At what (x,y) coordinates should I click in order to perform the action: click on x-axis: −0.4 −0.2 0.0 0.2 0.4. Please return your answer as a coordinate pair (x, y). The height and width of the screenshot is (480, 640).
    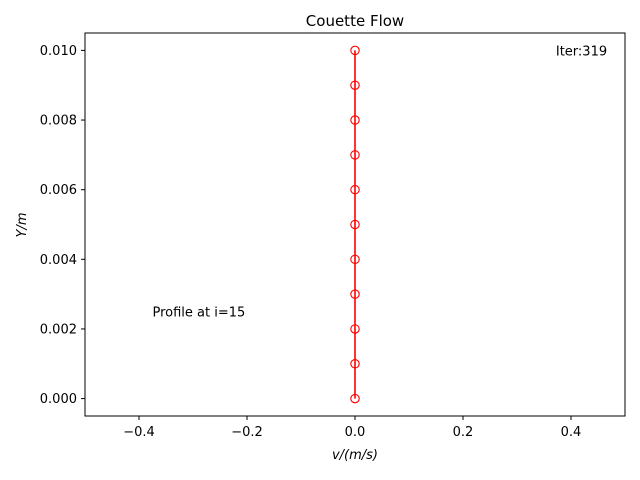
    Looking at the image, I should click on (352, 428).